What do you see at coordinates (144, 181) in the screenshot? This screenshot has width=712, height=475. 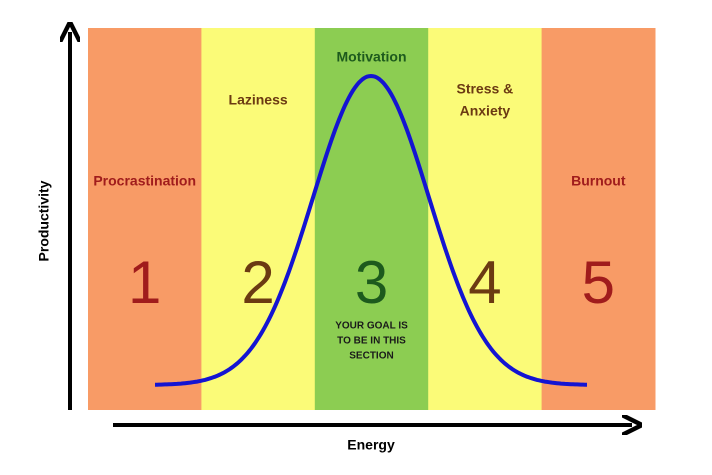 I see `zone-label: Procrastination` at bounding box center [144, 181].